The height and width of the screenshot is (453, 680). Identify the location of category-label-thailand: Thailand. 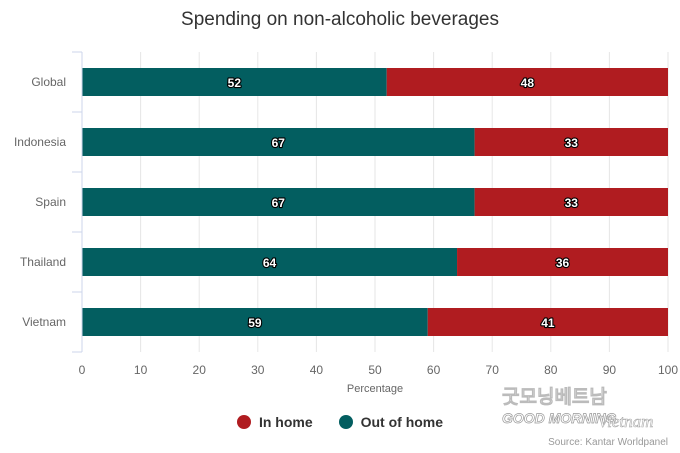
(43, 262).